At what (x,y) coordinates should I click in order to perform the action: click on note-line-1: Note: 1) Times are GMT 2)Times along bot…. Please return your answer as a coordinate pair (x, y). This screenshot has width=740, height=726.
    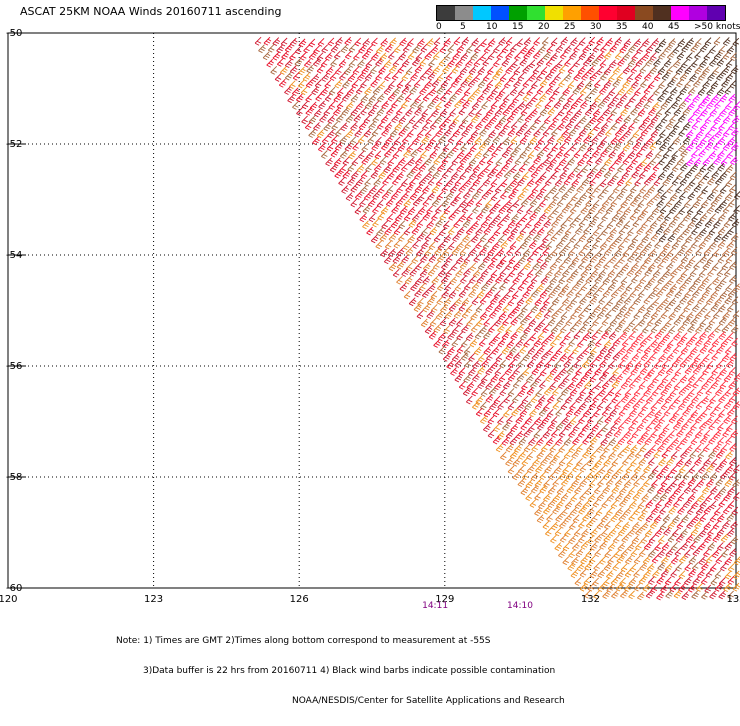
    Looking at the image, I should click on (340, 641).